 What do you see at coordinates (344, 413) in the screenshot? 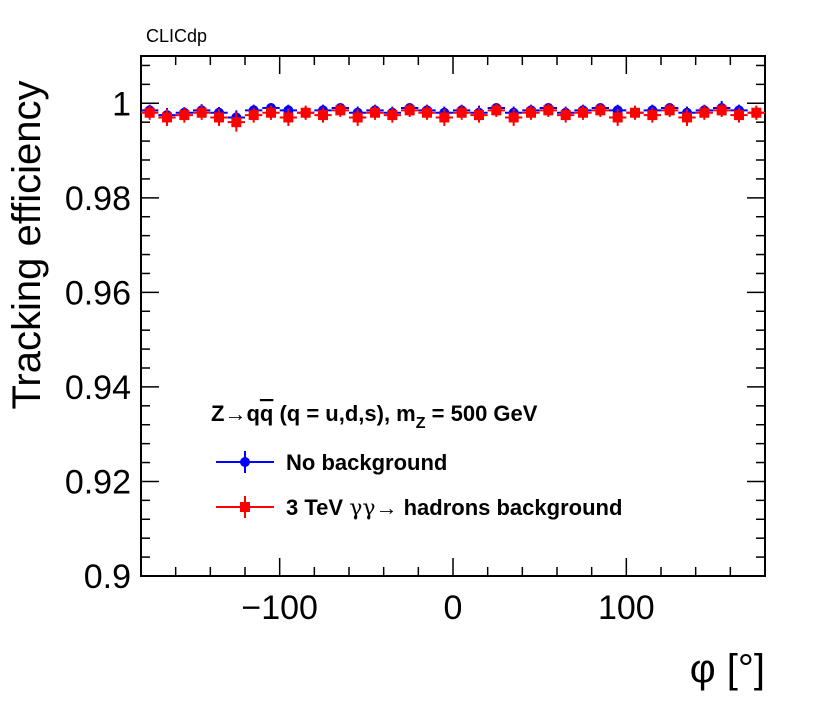
I see `legend-header-mid: (q = u,d,s), m` at bounding box center [344, 413].